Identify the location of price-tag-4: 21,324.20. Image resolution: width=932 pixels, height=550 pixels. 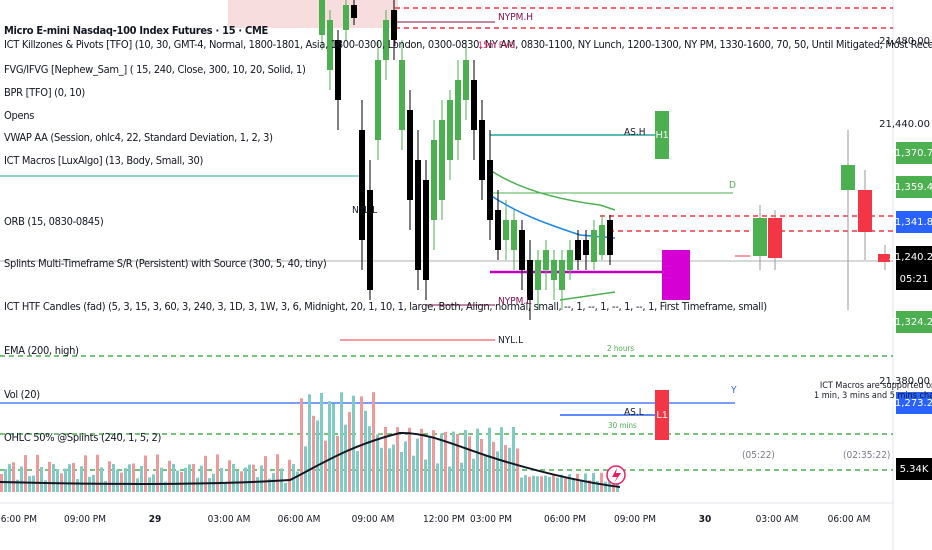
(910, 322).